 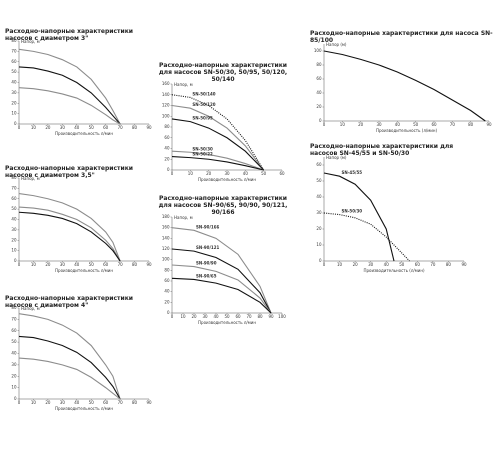 I want to click on series-label: SN-50/95, so click(x=202, y=118).